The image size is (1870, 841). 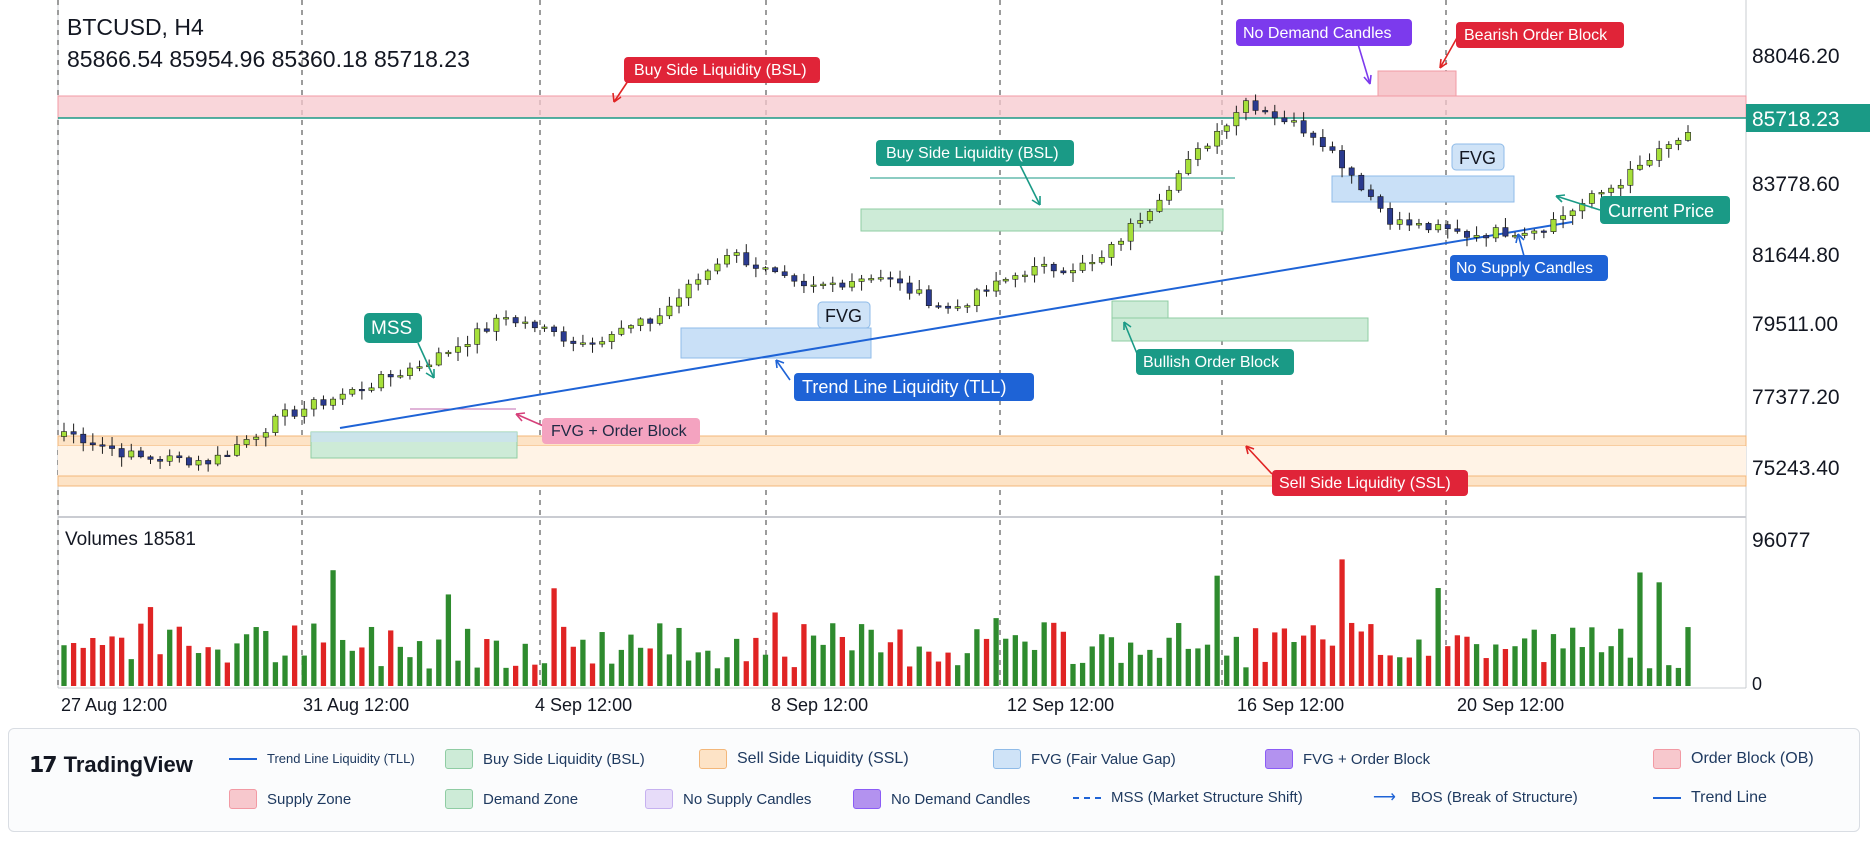 I want to click on fvg-zone-left, so click(x=776, y=343).